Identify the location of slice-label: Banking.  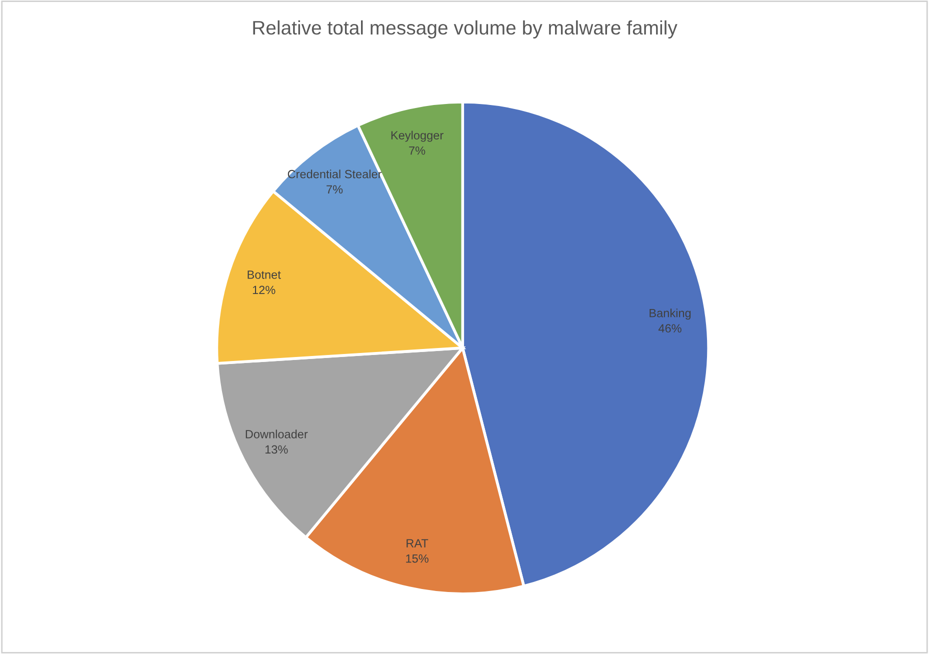
(670, 314).